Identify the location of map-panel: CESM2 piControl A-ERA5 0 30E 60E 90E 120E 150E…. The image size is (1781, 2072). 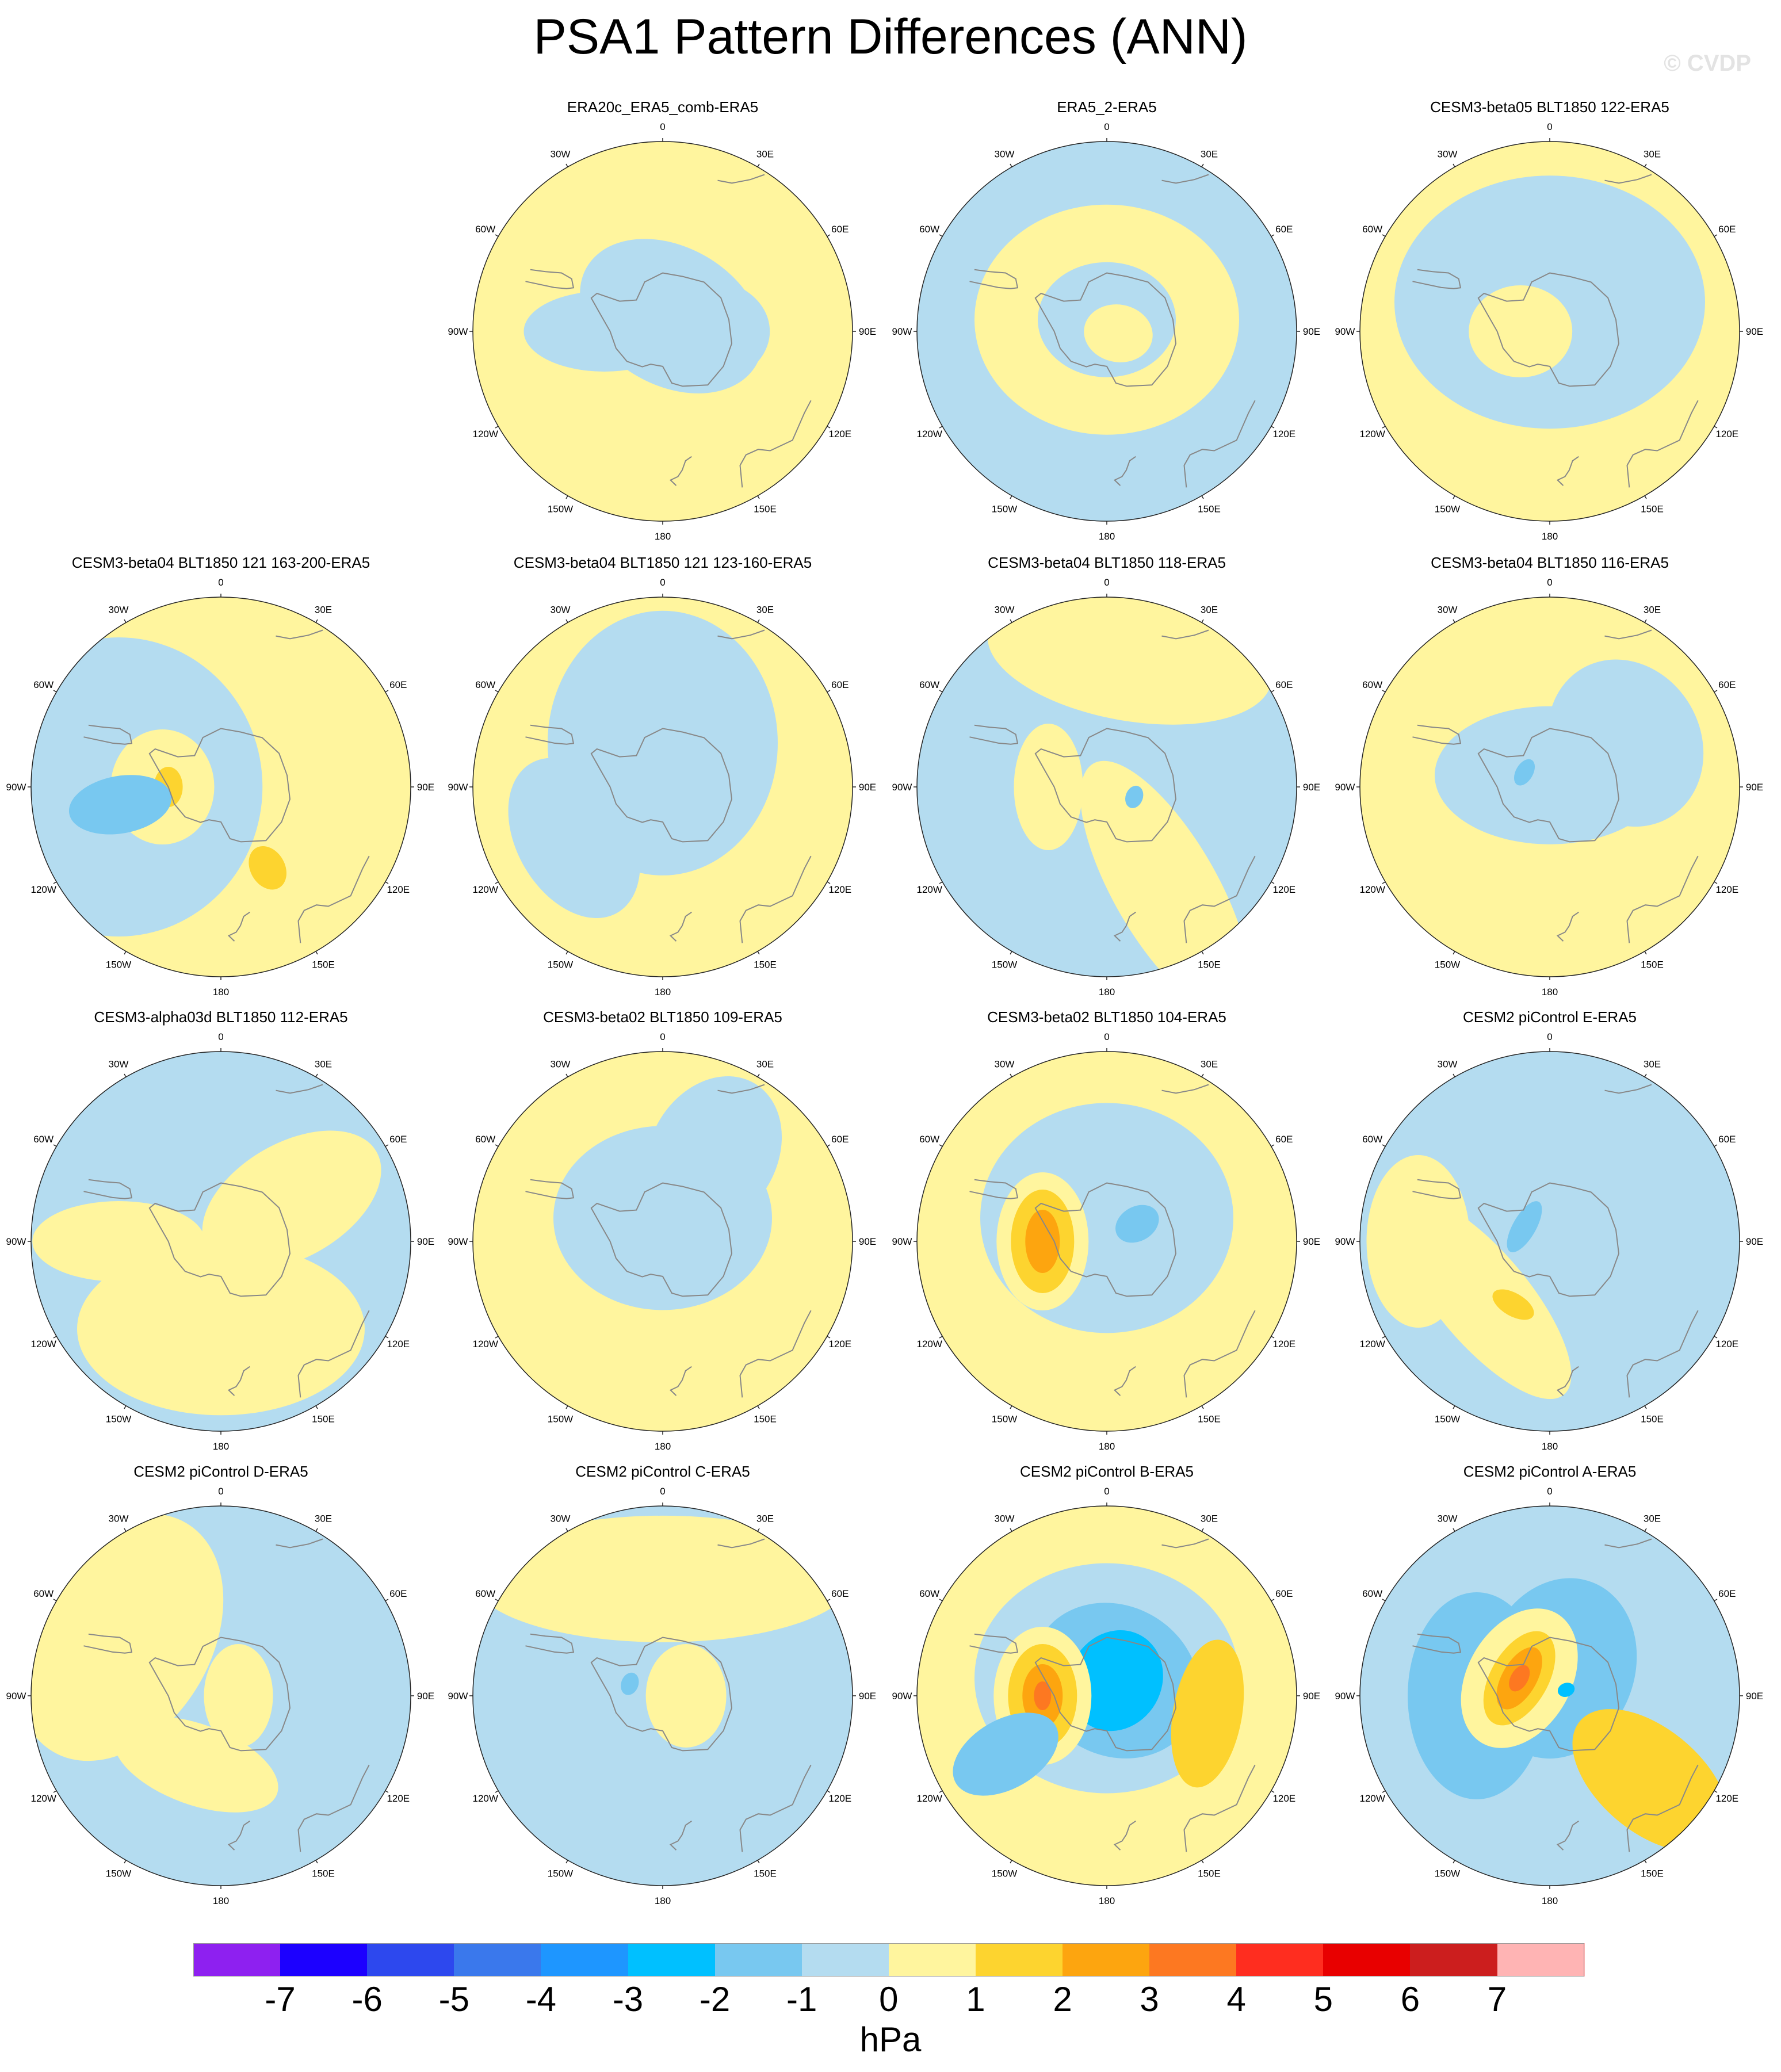
(1550, 1685).